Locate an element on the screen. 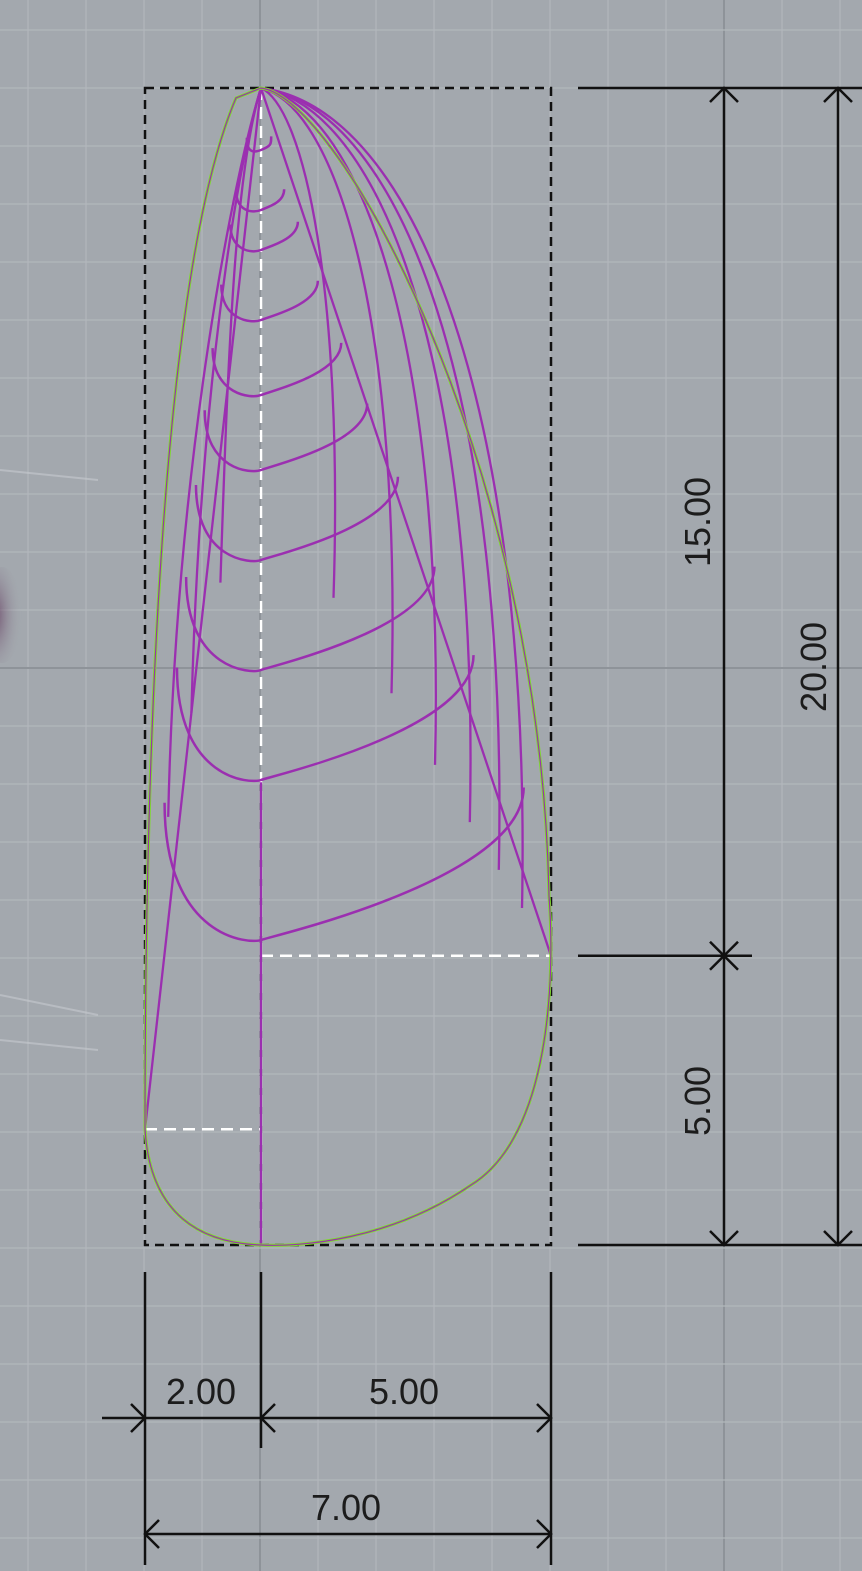  ruling-line is located at coordinates (203, 608).